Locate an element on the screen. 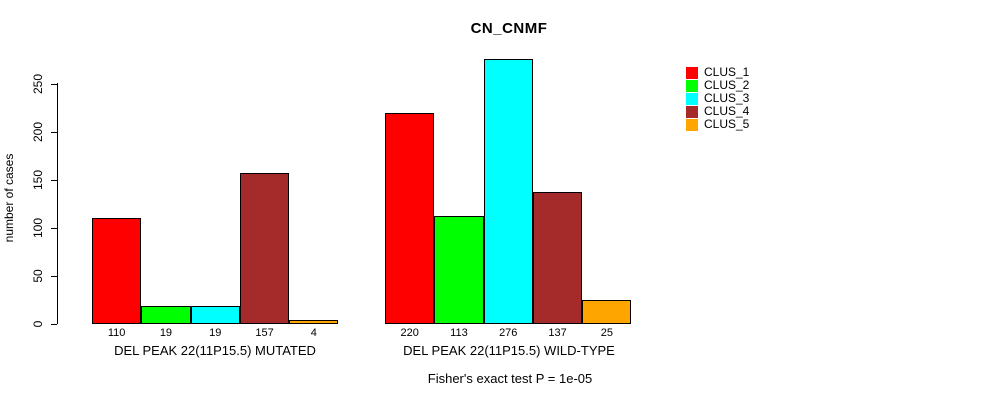 This screenshot has height=400, width=990. group-label-mutated: DEL PEAK 22(11P15.5) MUTATED is located at coordinates (215, 350).